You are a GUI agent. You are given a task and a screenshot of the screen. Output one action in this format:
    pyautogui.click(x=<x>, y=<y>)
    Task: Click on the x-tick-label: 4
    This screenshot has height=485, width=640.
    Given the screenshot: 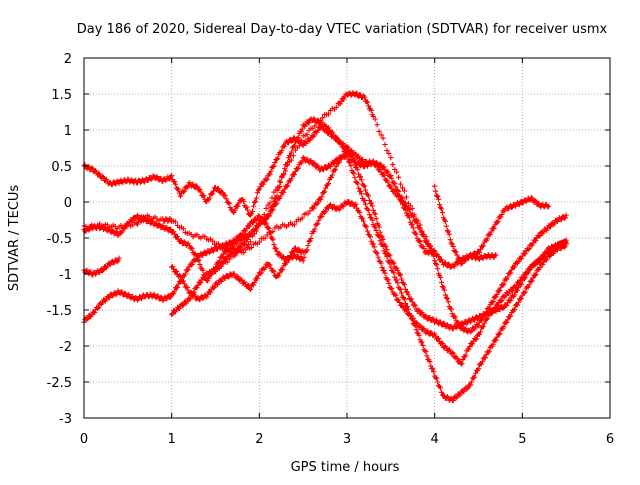 What is the action you would take?
    pyautogui.click(x=435, y=439)
    